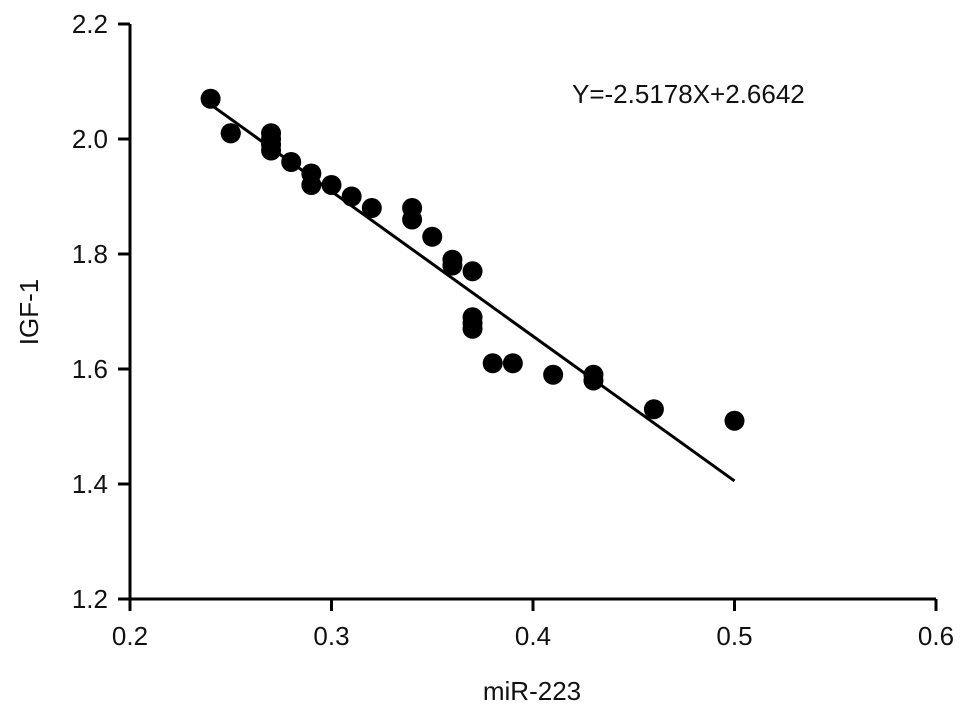 Image resolution: width=969 pixels, height=718 pixels. Describe the element at coordinates (90, 139) in the screenshot. I see `y-tick-label: 2.0` at that location.